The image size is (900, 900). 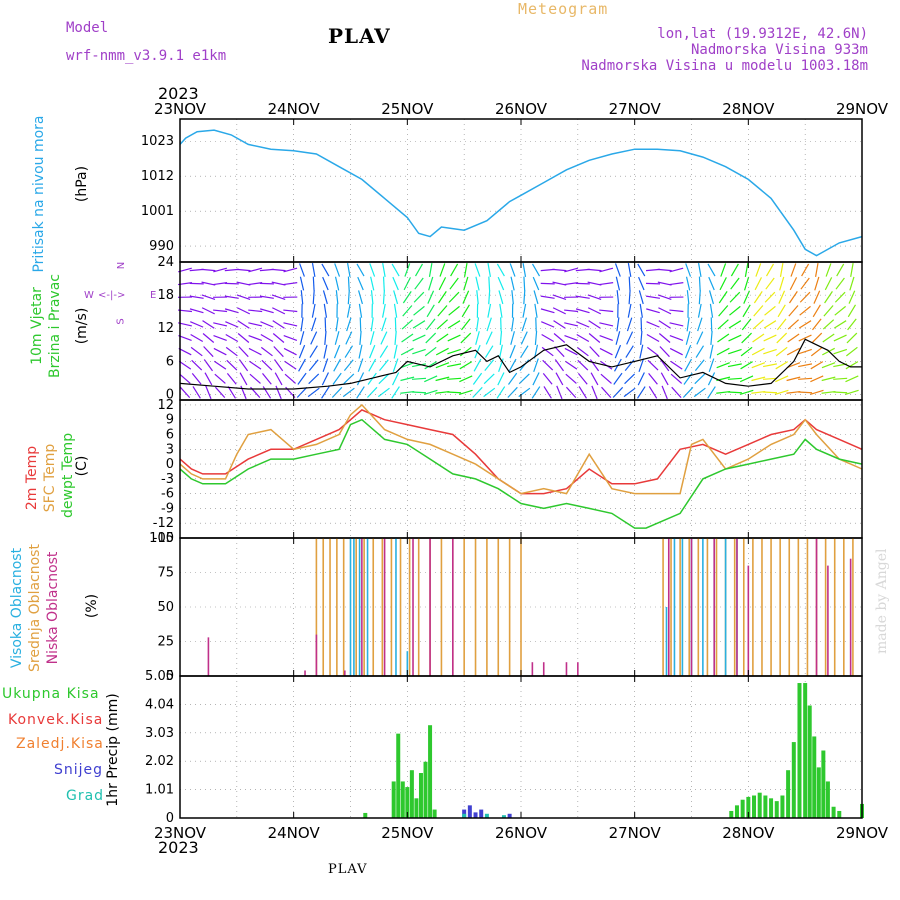 I want to click on y-tick-label: 990, so click(x=161, y=246).